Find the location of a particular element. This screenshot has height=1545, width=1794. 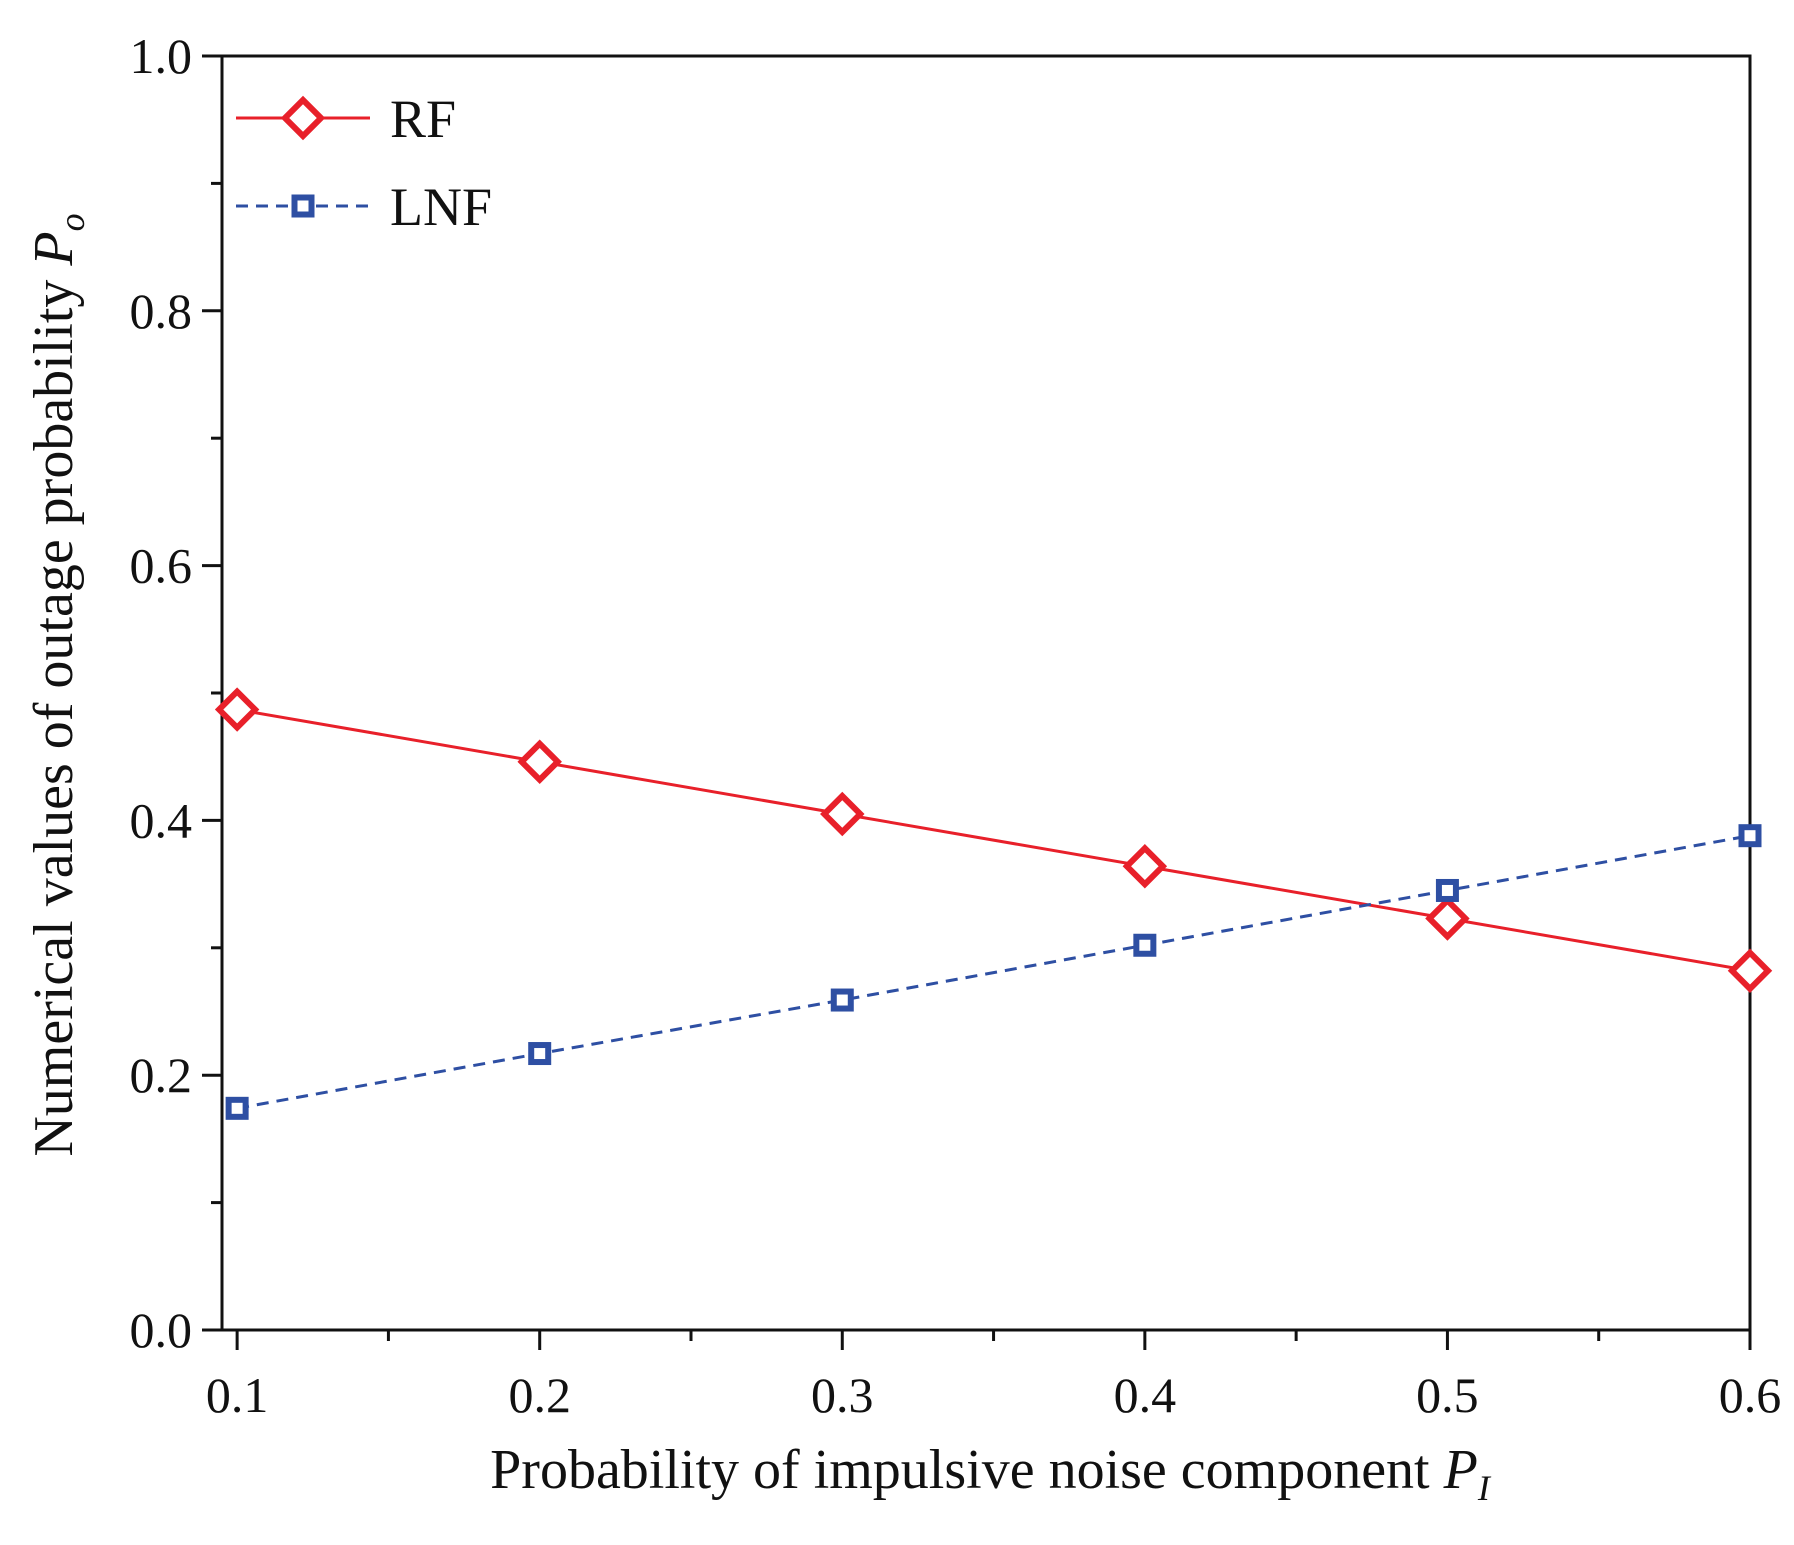

x-axis-label-text: Probability of impulsive noise component is located at coordinates (960, 1470).